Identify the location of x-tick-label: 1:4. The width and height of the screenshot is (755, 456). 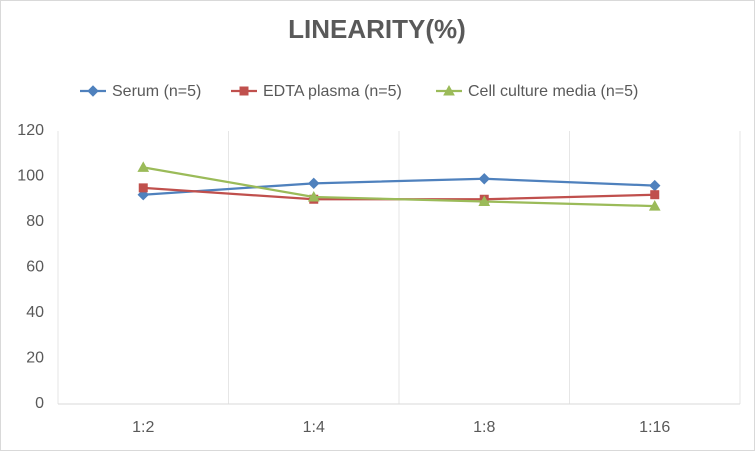
(314, 427).